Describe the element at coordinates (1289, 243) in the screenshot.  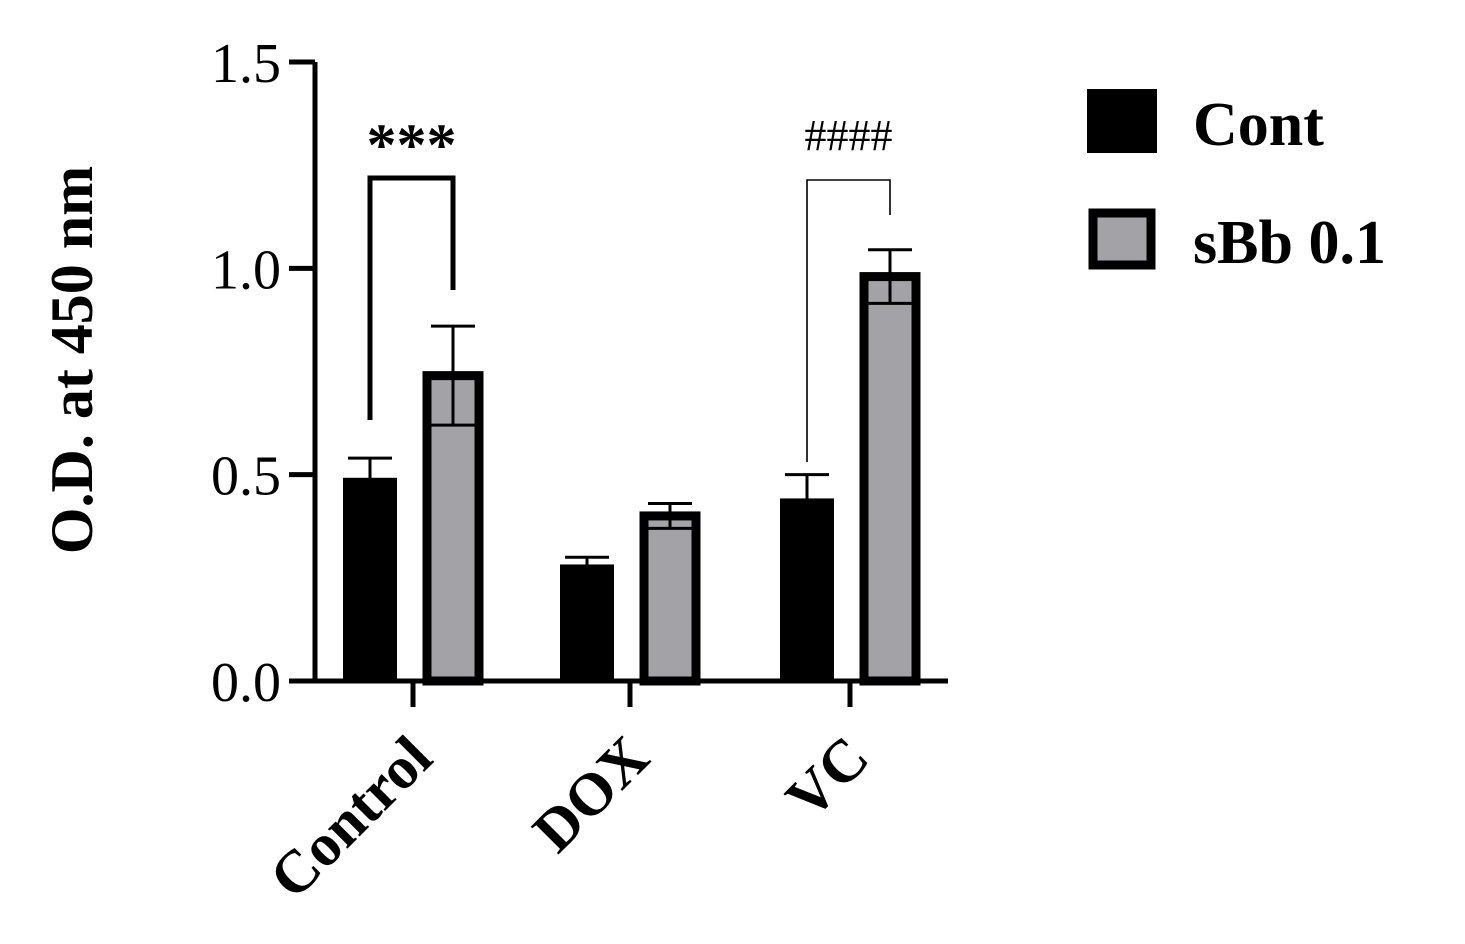
I see `legend-label: sBb 0.1` at that location.